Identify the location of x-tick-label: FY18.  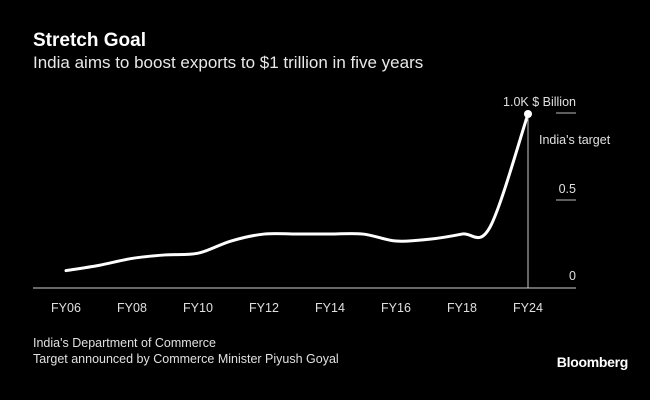
(462, 308).